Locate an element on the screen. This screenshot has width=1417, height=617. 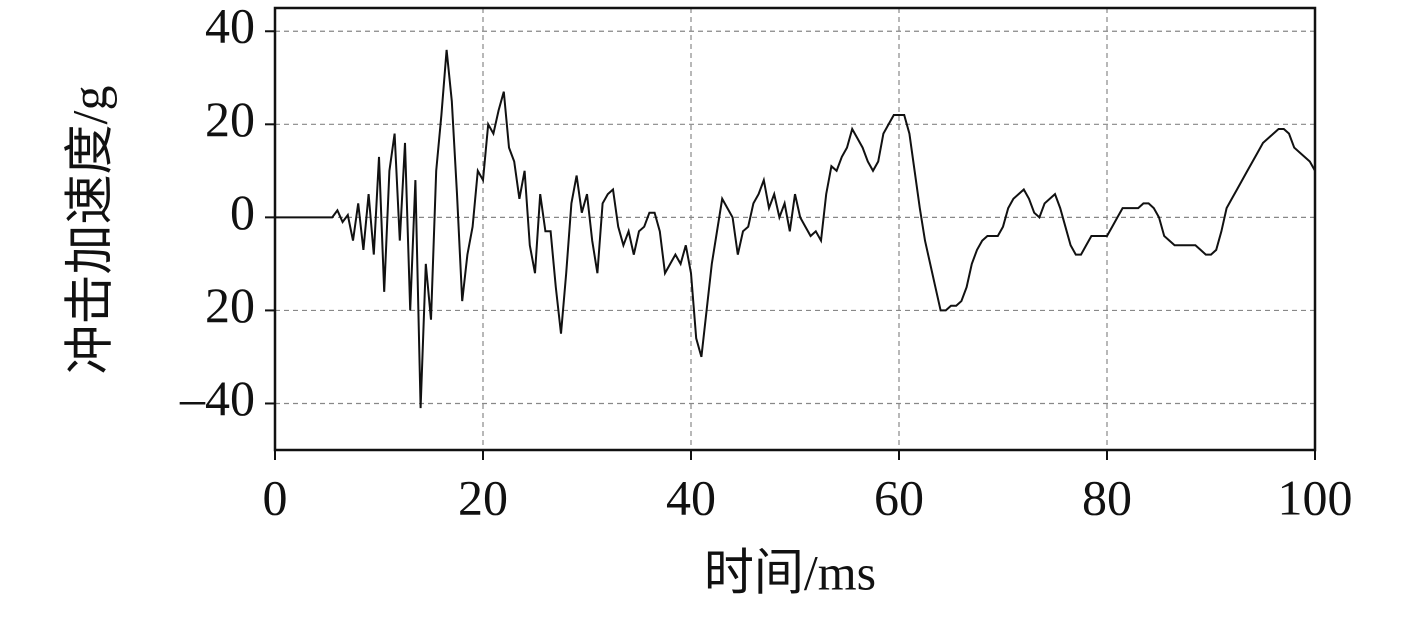
y-axis-label: 冲击加速度/g is located at coordinates (89, 230).